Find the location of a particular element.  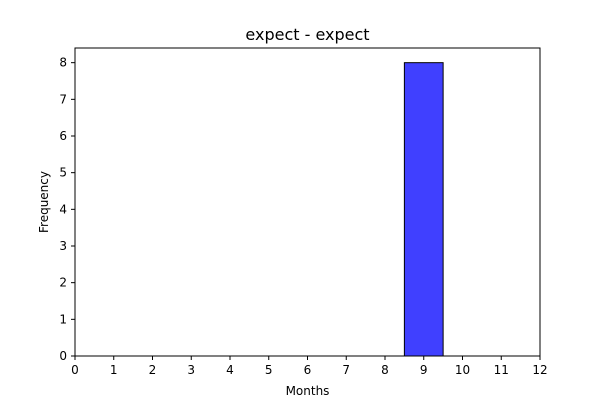

x-axis-label: Months is located at coordinates (308, 391).